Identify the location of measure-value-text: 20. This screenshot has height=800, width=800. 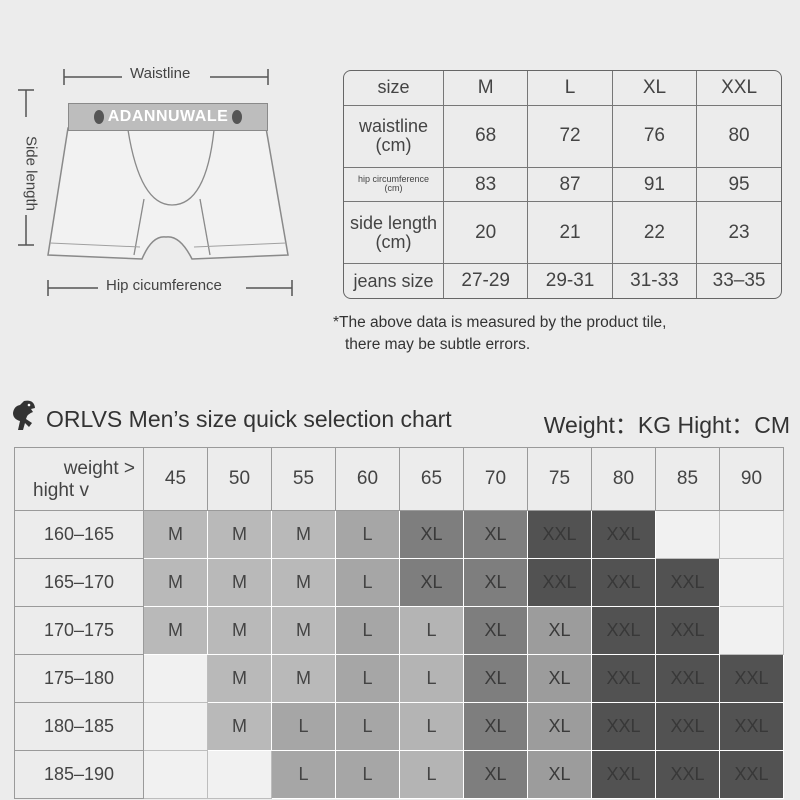
(486, 232).